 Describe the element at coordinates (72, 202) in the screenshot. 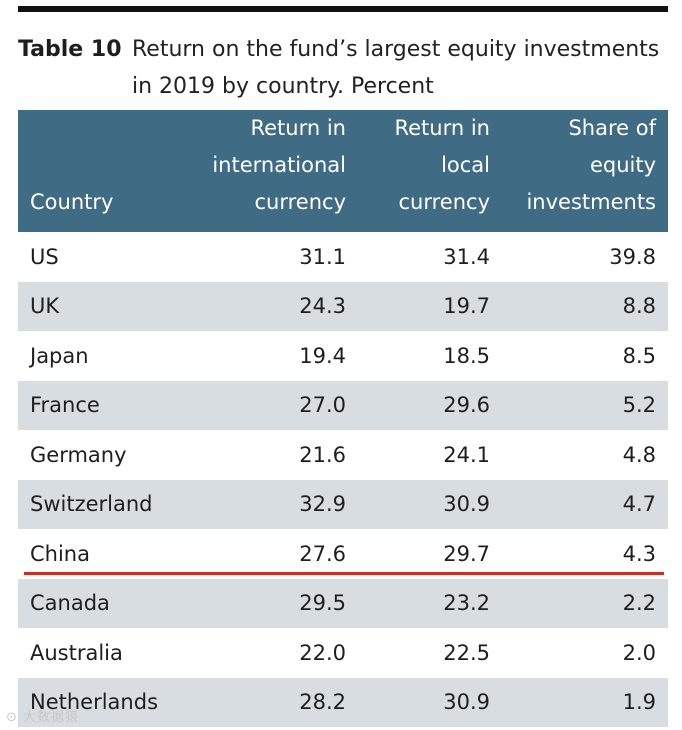

I see `header-country: Country` at that location.